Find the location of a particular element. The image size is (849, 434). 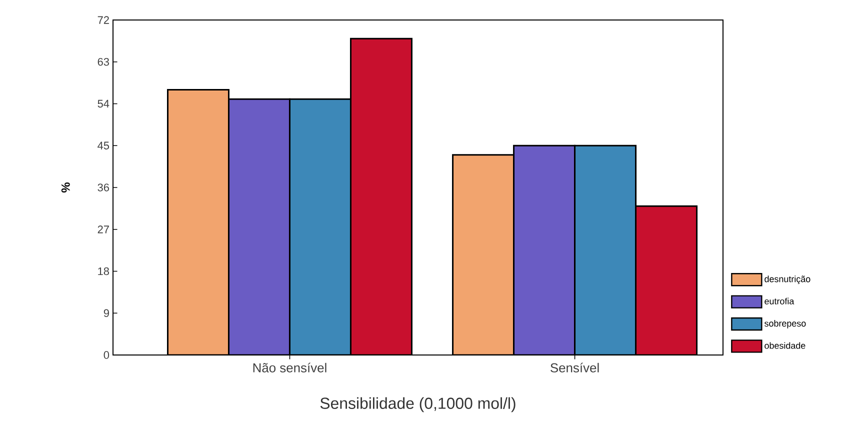

legend-label: eutrofia is located at coordinates (779, 301).